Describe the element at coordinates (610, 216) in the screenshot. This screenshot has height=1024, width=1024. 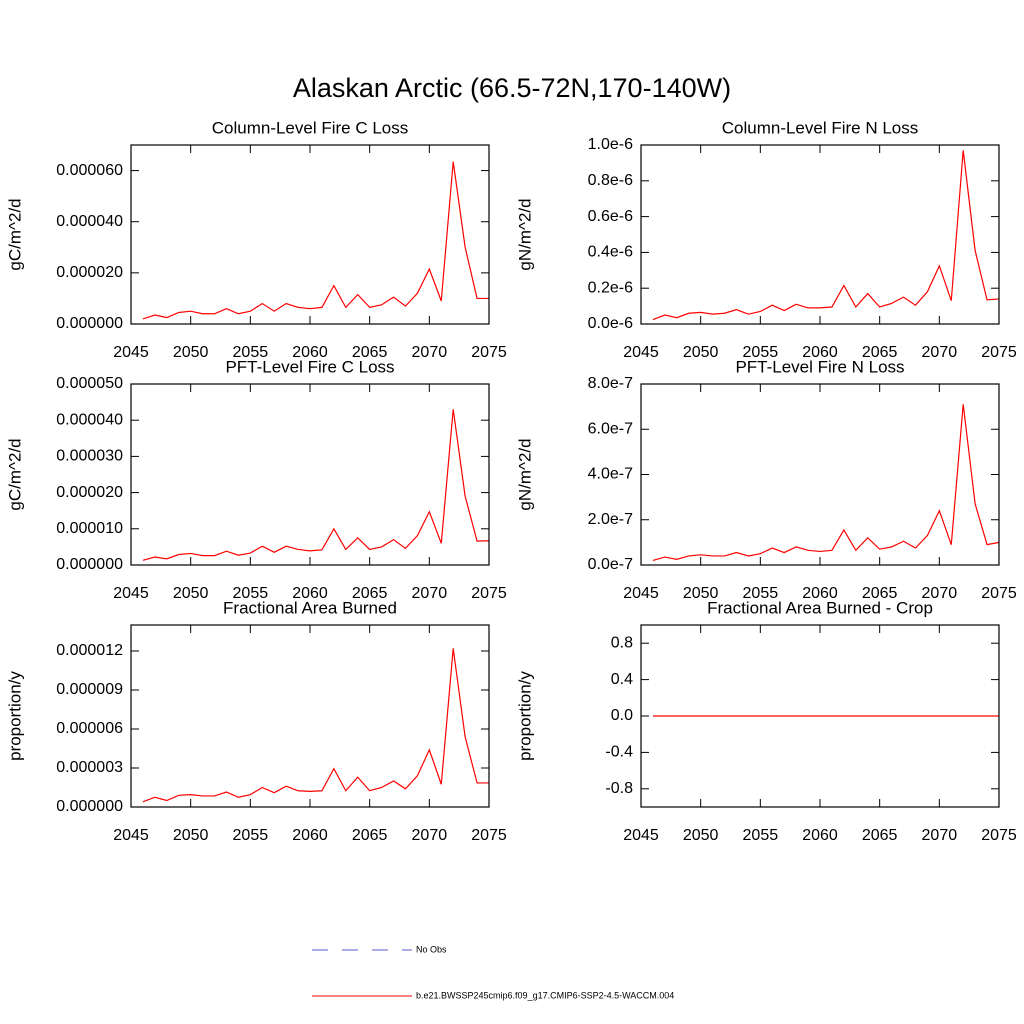
I see `y-tick-label: 0.6e-6` at that location.